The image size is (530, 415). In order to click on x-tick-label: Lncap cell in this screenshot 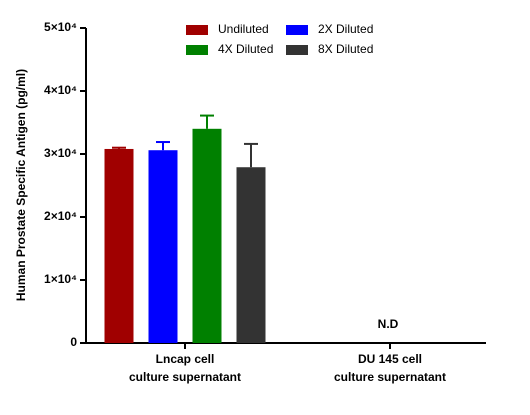, I will do `click(185, 359)`.